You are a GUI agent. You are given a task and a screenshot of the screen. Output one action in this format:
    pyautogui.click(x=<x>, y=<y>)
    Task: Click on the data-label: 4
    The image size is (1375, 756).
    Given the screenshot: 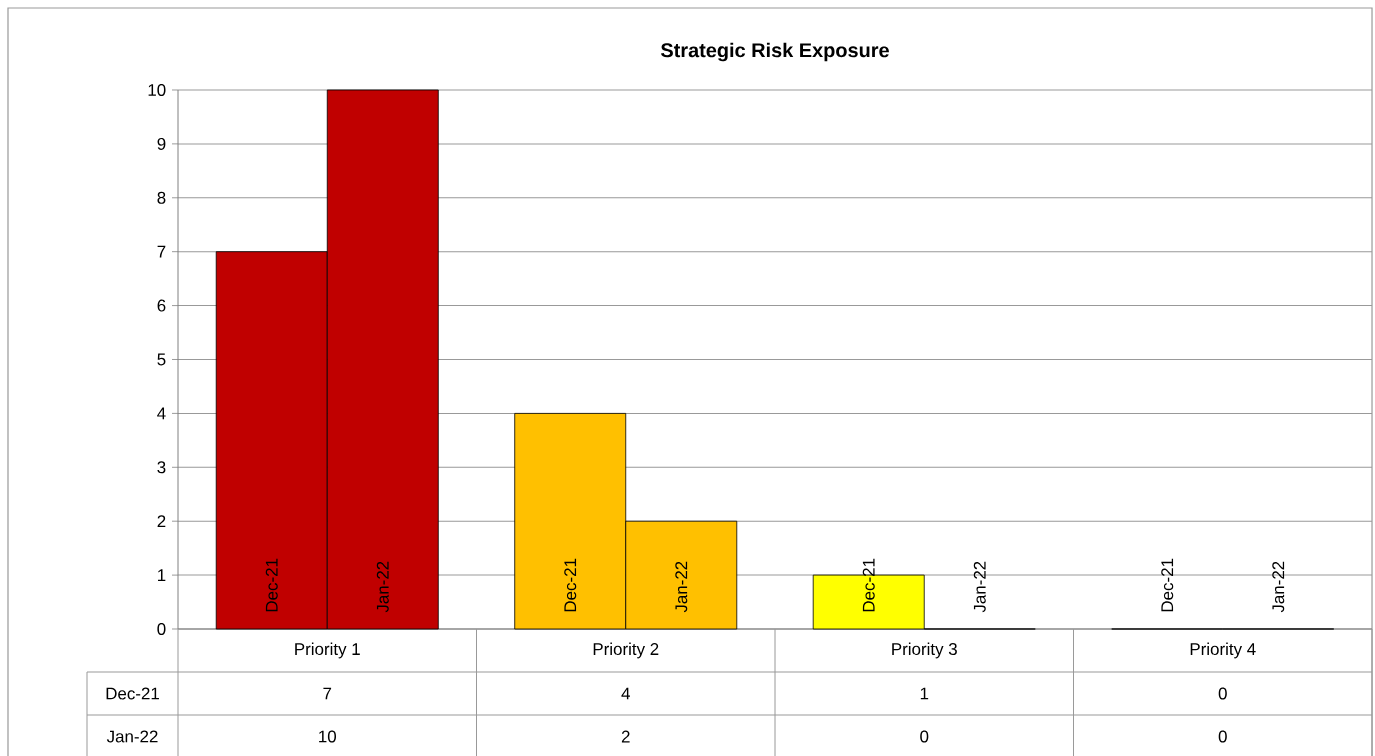 What is the action you would take?
    pyautogui.click(x=625, y=693)
    